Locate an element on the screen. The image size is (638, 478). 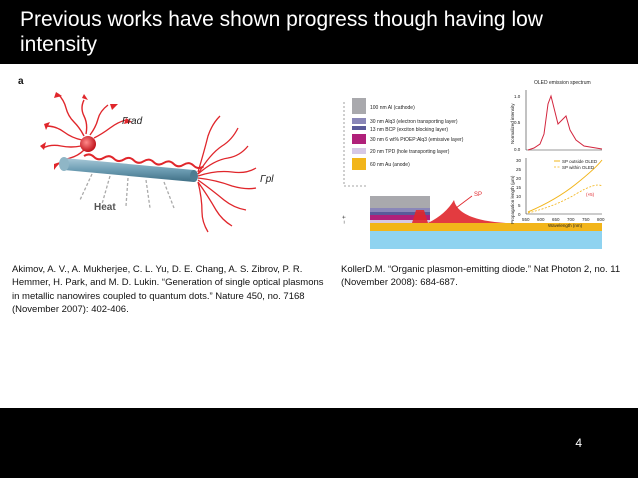
layer-label-0: 100 nm Al (cathode) is located at coordinates (392, 108).